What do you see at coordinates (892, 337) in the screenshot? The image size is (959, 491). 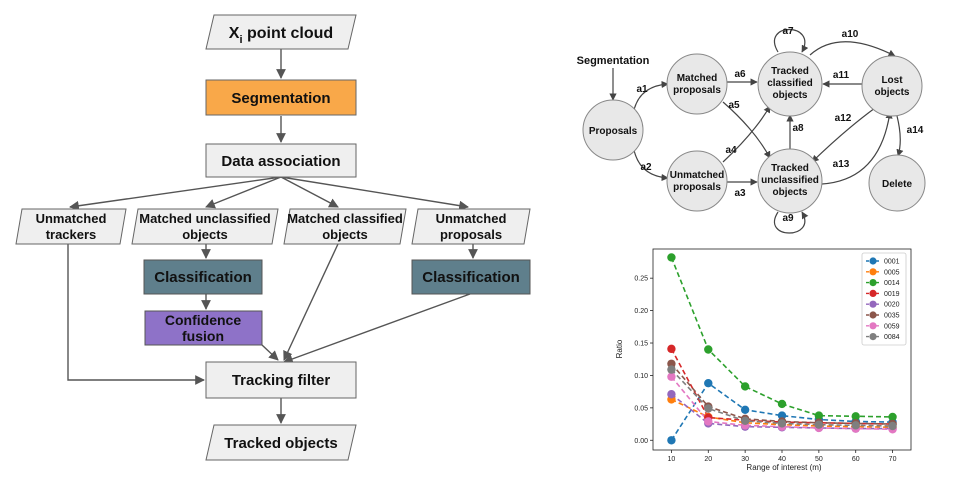 I see `legend-label-0084: 0084` at bounding box center [892, 337].